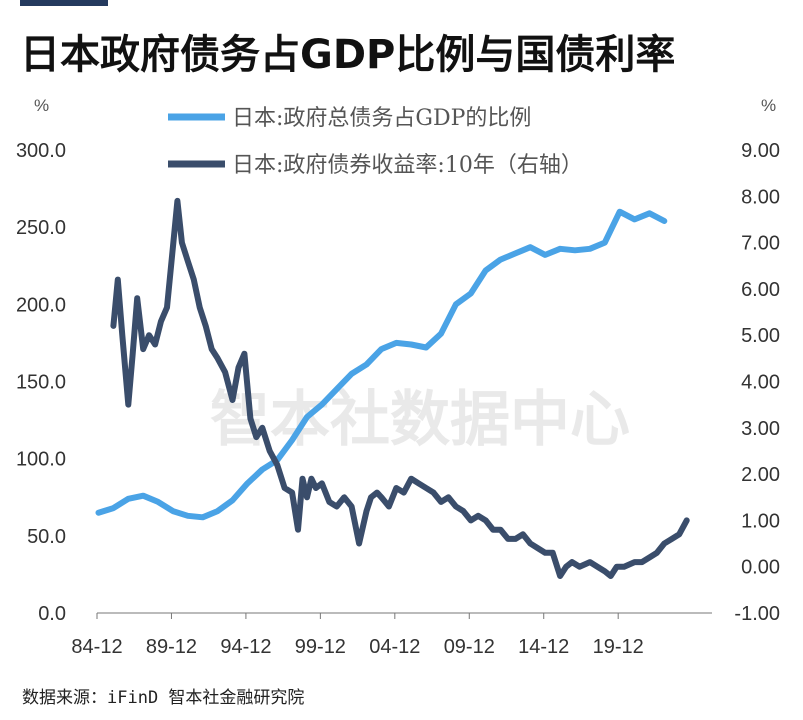  What do you see at coordinates (757, 614) in the screenshot?
I see `right-tick-label: -1.00` at bounding box center [757, 614].